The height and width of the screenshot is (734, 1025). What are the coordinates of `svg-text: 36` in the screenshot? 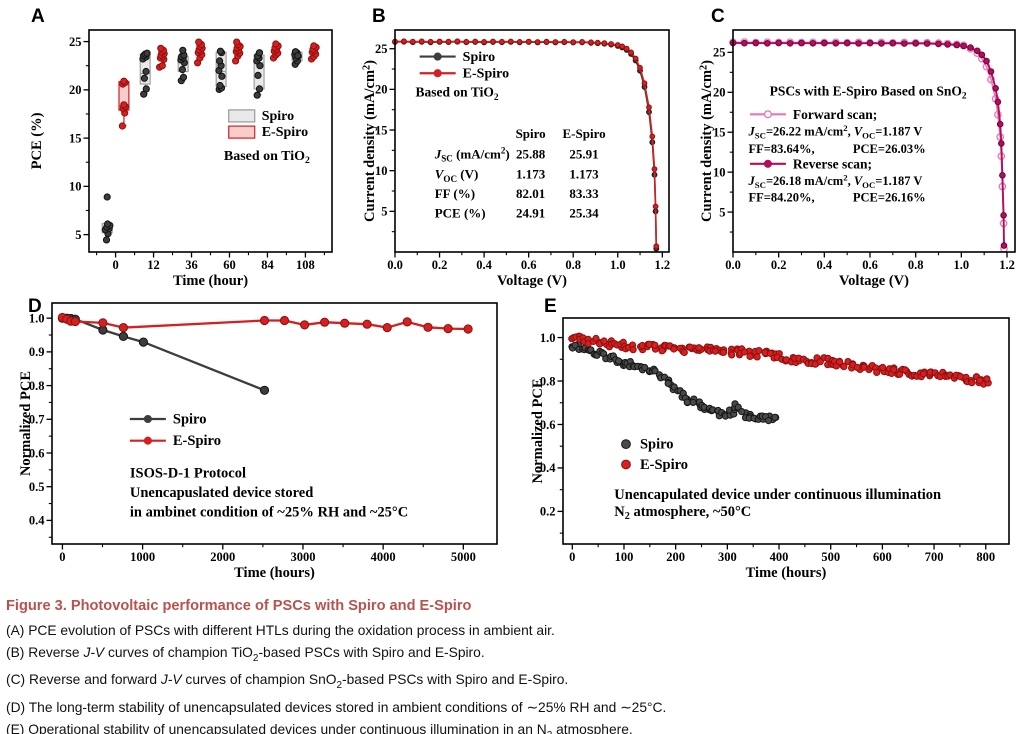 It's located at (191, 265).